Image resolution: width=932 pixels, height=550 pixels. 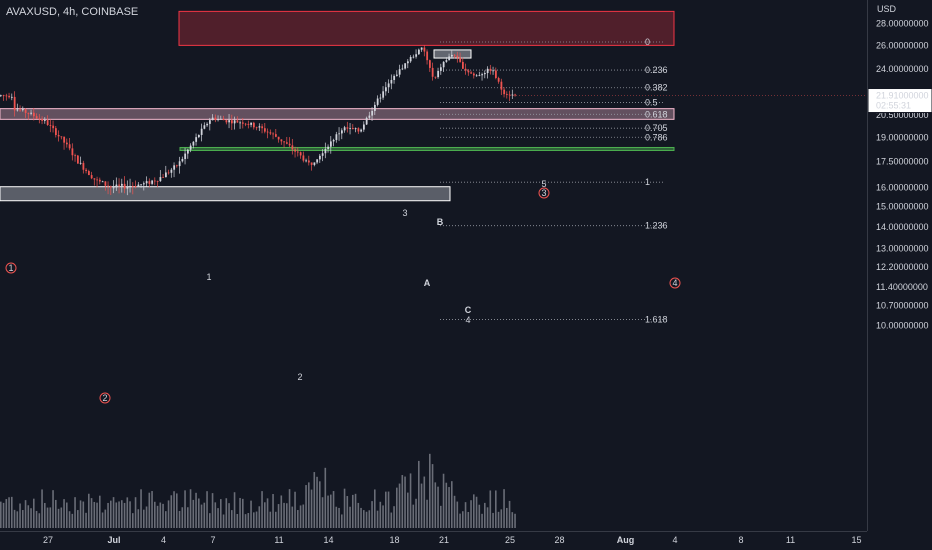 What do you see at coordinates (647, 182) in the screenshot?
I see `fib-level-label: 1` at bounding box center [647, 182].